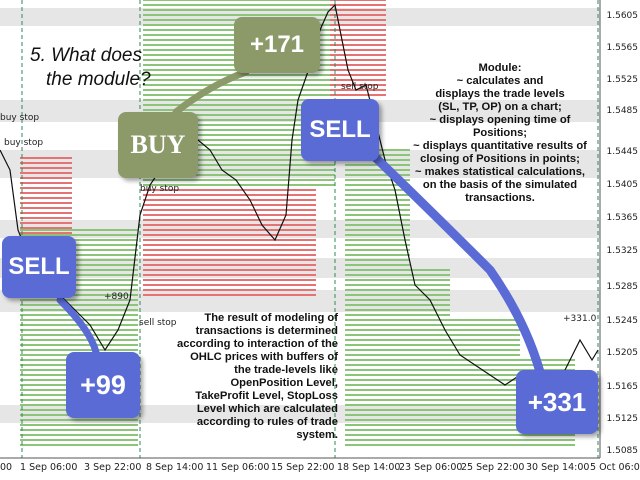  What do you see at coordinates (98, 79) in the screenshot?
I see `heading-line: the module?` at bounding box center [98, 79].